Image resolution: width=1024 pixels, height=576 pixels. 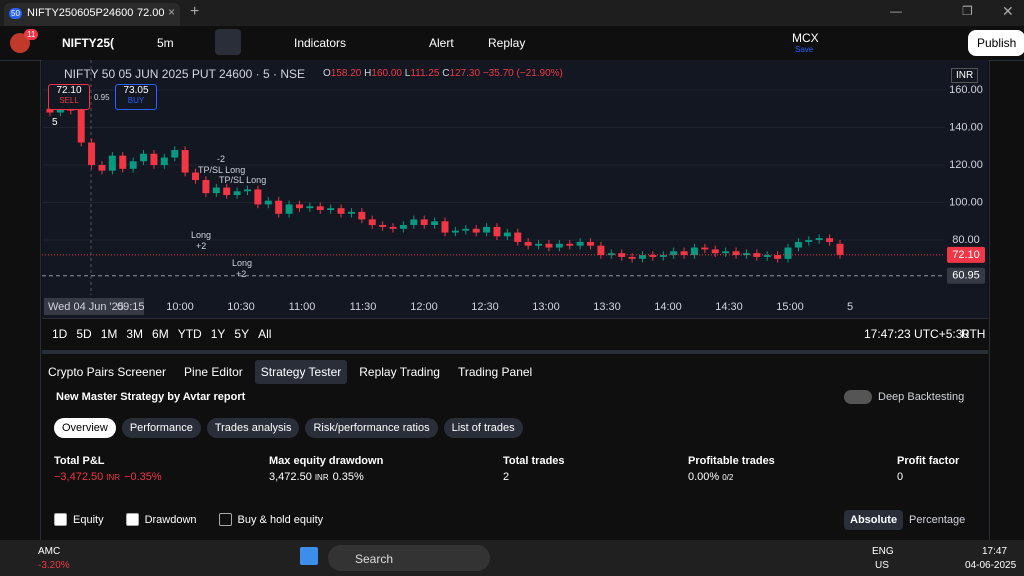 I want to click on checkbox: Drawdown, so click(x=161, y=519).